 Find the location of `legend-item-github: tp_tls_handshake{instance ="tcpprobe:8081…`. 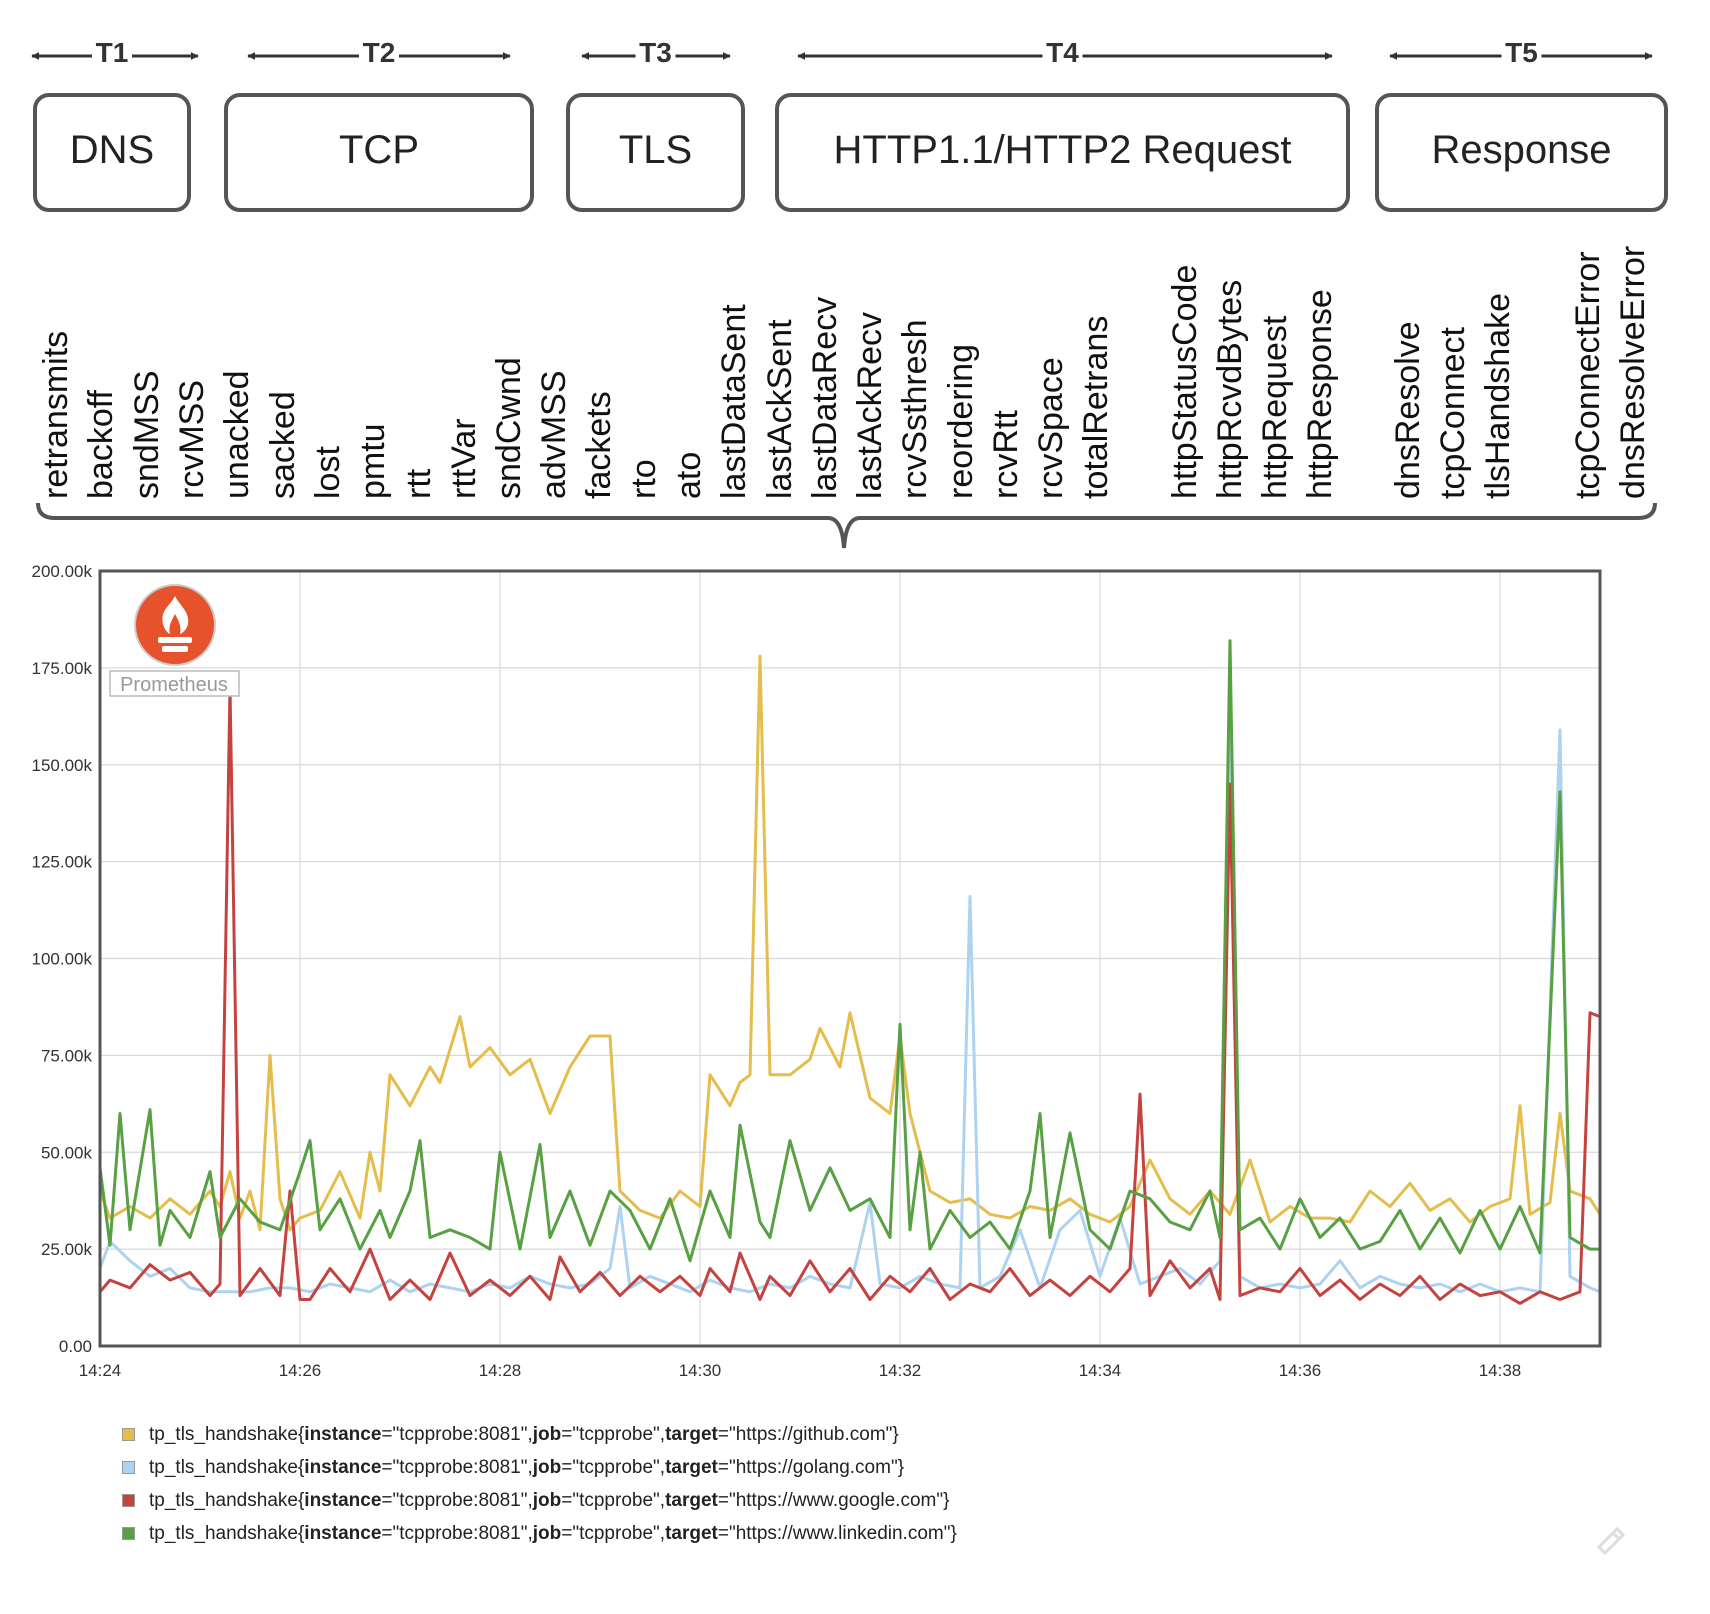

legend-item-github: tp_tls_handshake{instance ="tcpprobe:8081… is located at coordinates (539, 1434).